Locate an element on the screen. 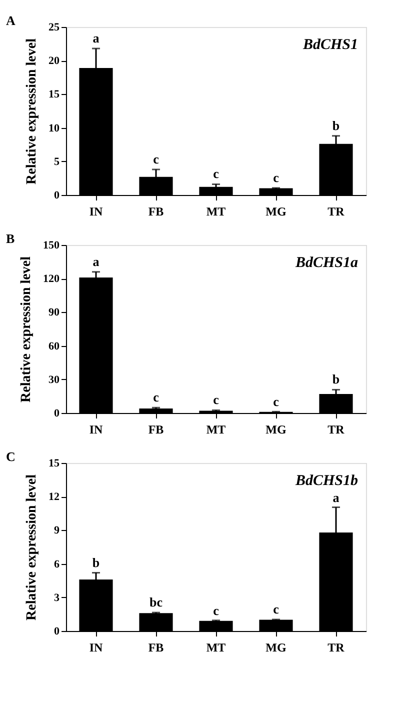 Image resolution: width=393 pixels, height=702 pixels. y-tick-label: 6 is located at coordinates (57, 564).